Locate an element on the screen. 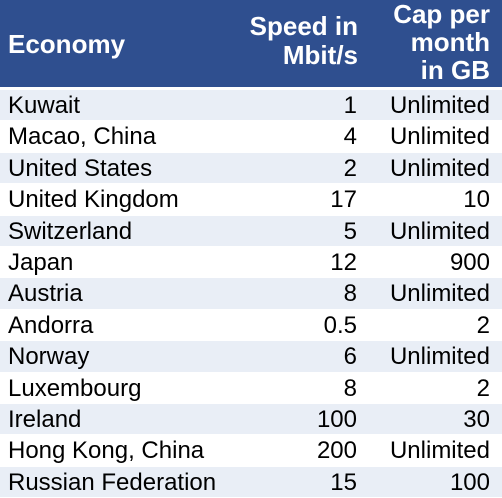 This screenshot has height=498, width=502. economy-cell: Ireland is located at coordinates (45, 419).